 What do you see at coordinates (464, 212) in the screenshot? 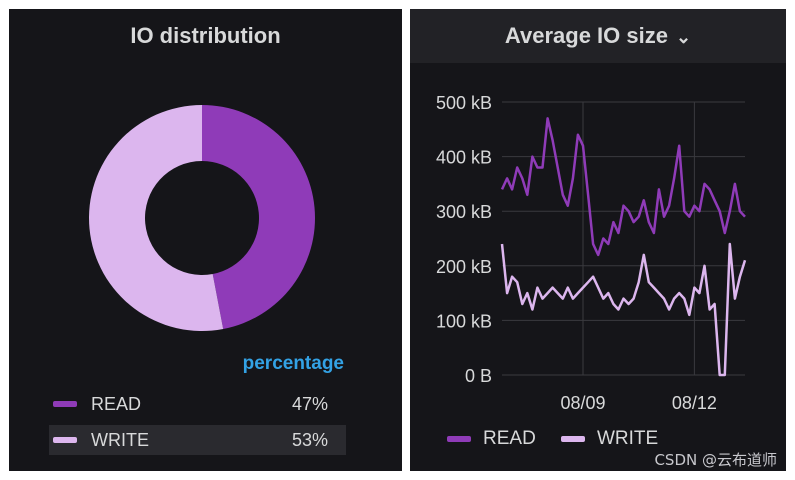
I see `y-tick-label: 300 kB` at bounding box center [464, 212].